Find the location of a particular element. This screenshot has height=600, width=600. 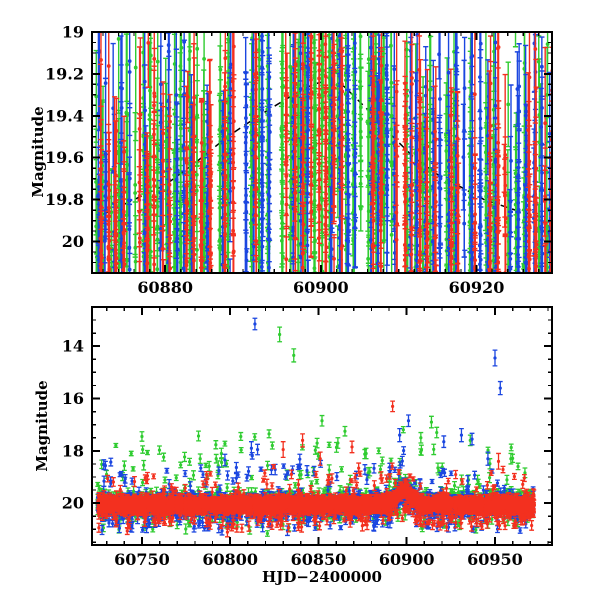

bottom-y-tick-label: 18 is located at coordinates (73, 450).